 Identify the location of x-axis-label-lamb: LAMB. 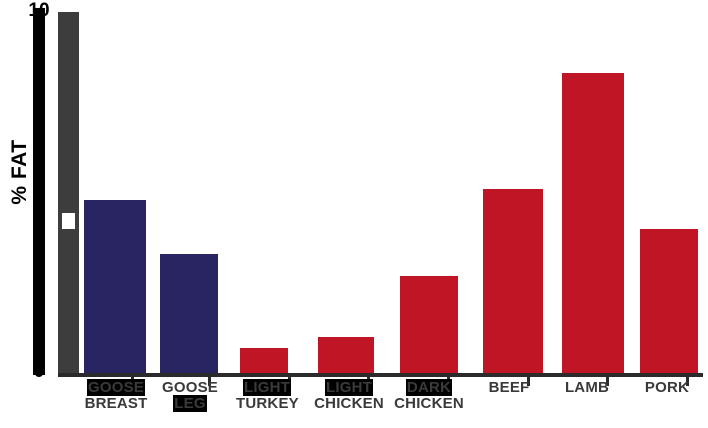
(587, 388).